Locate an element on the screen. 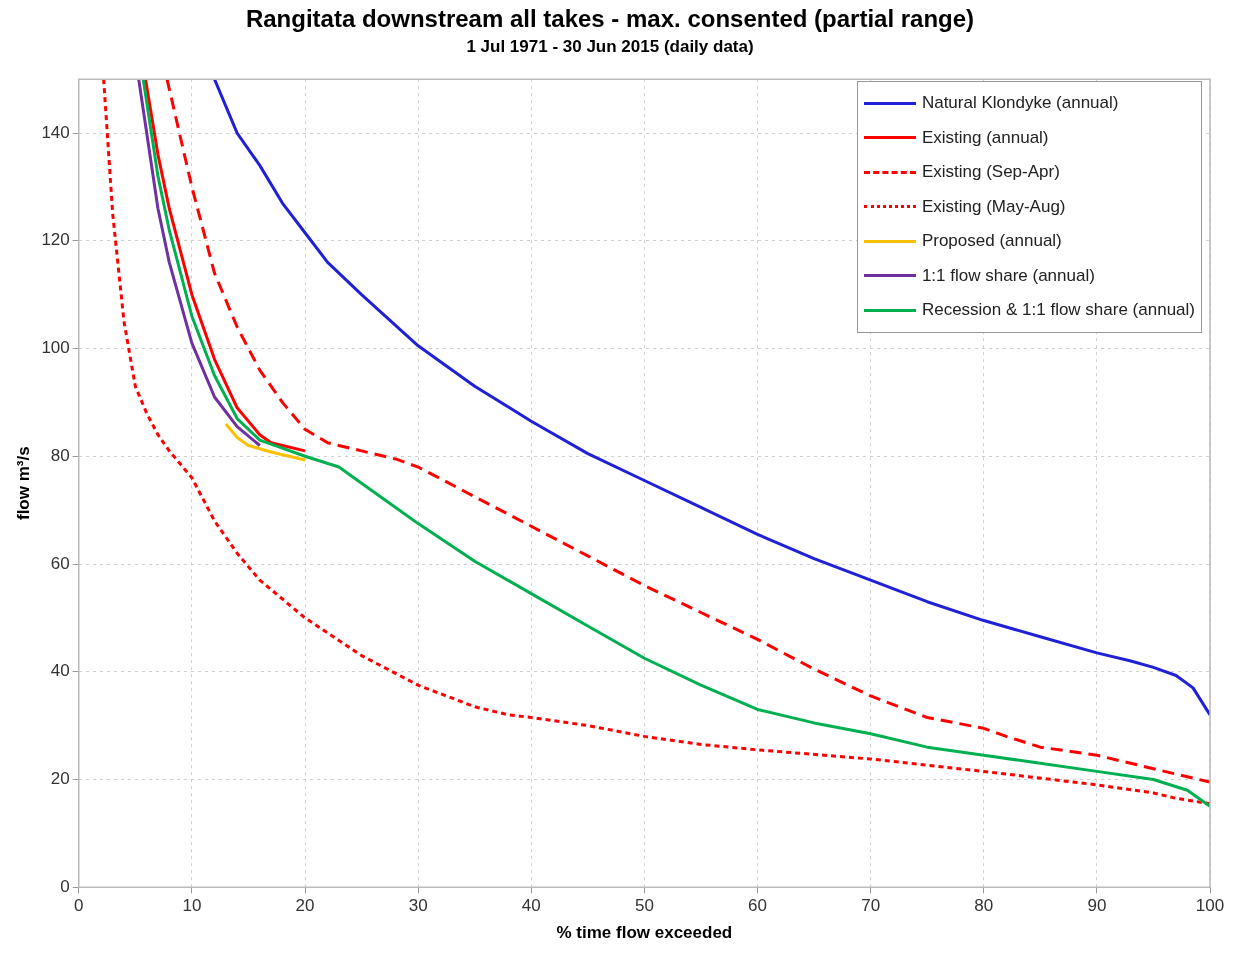  legend-label: Recession & 1:1 flow share (annual) is located at coordinates (1058, 310).